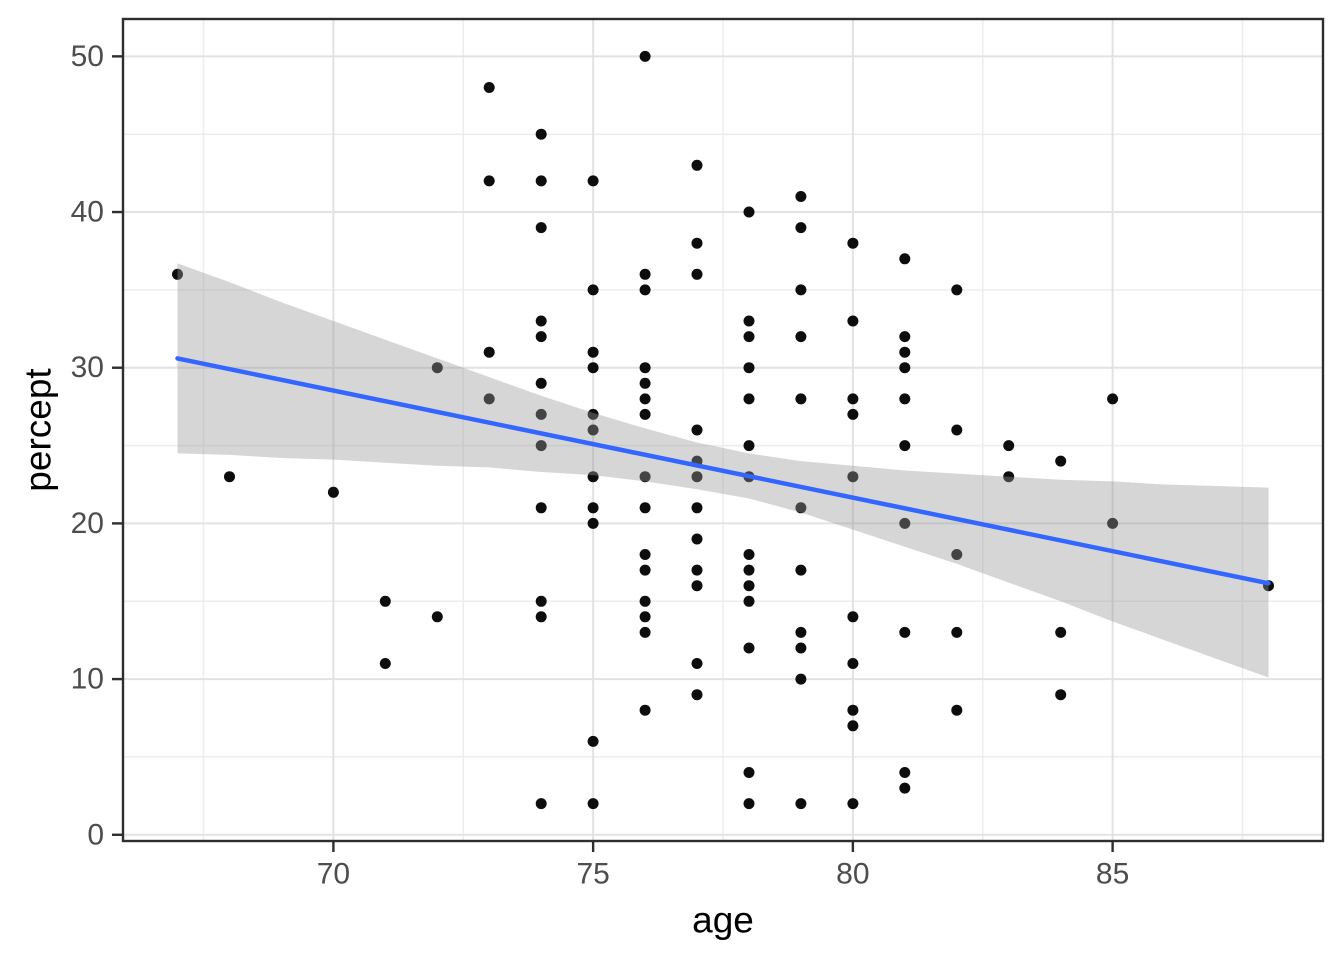 The image size is (1344, 960). What do you see at coordinates (333, 874) in the screenshot?
I see `x-tick-label: 70` at bounding box center [333, 874].